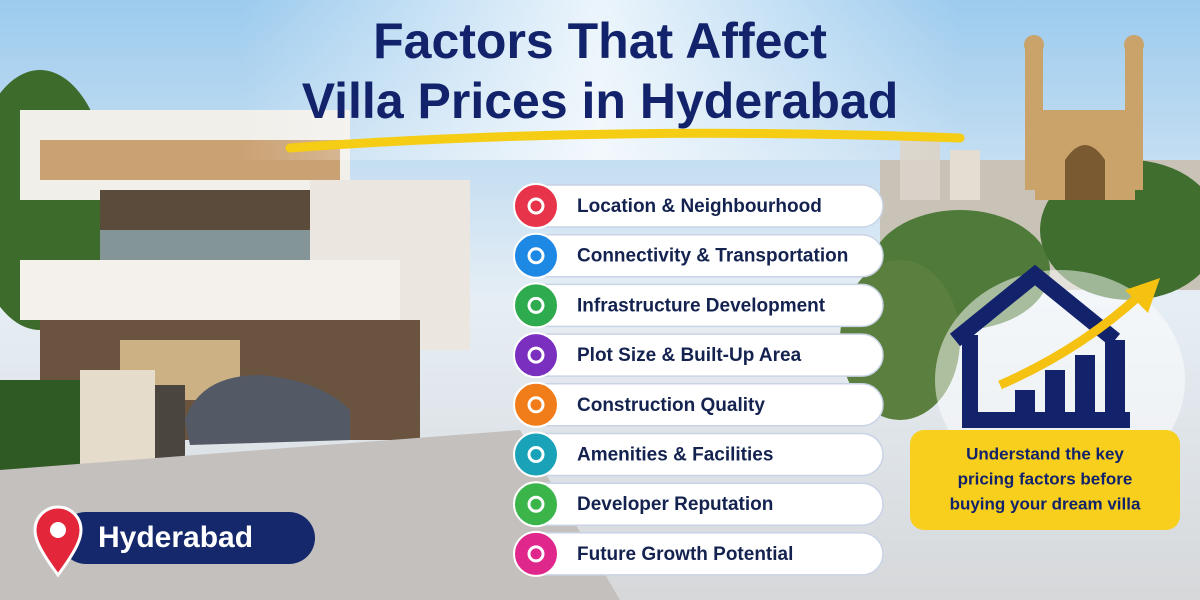 The height and width of the screenshot is (600, 1200). What do you see at coordinates (701, 305) in the screenshot?
I see `factor-label: Infrastructure Development` at bounding box center [701, 305].